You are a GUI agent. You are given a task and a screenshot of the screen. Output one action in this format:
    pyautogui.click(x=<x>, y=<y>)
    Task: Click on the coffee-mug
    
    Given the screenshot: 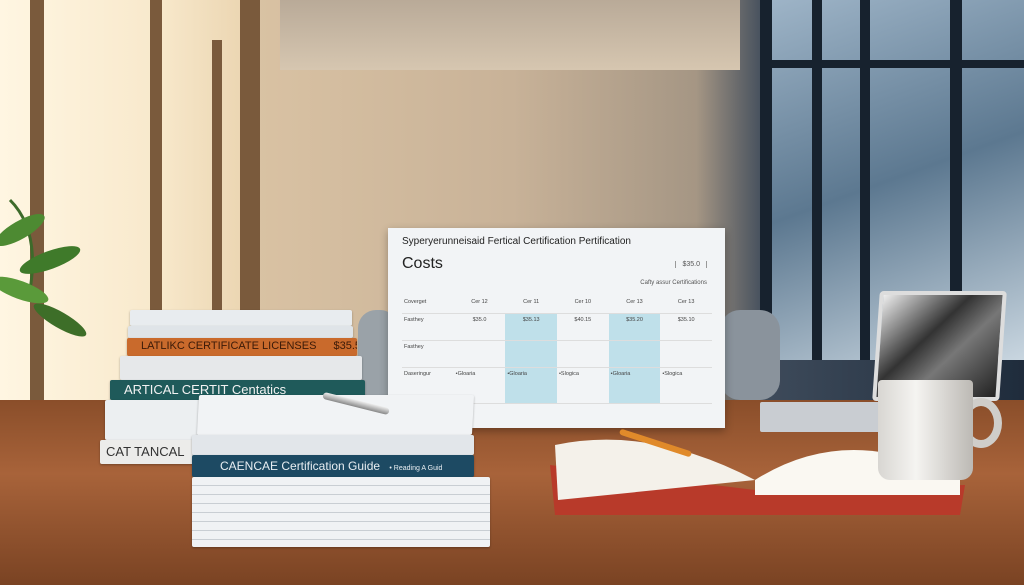 What is the action you would take?
    pyautogui.click(x=925, y=430)
    